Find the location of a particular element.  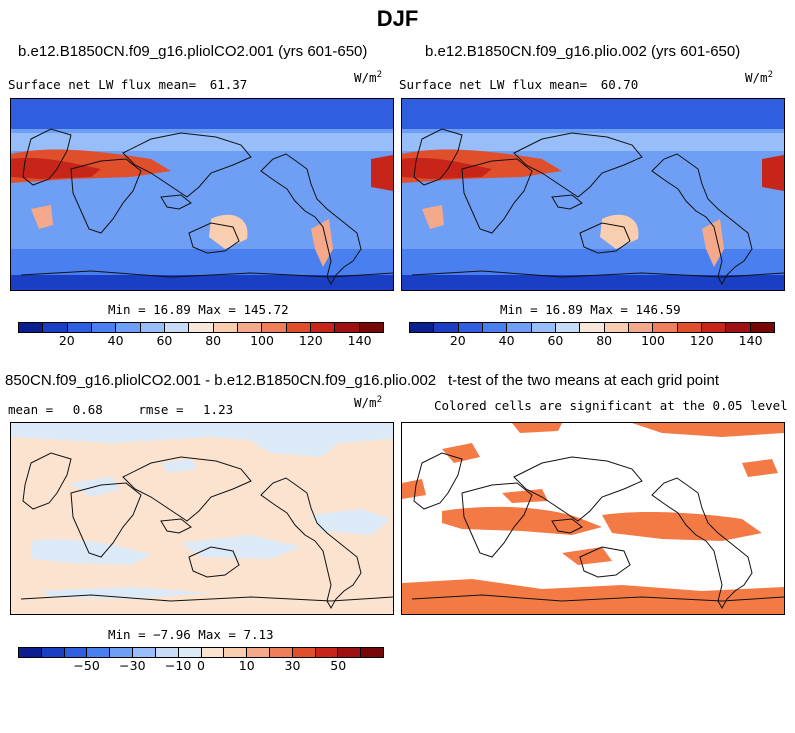

colorbar-tick-label: −50 is located at coordinates (86, 665).